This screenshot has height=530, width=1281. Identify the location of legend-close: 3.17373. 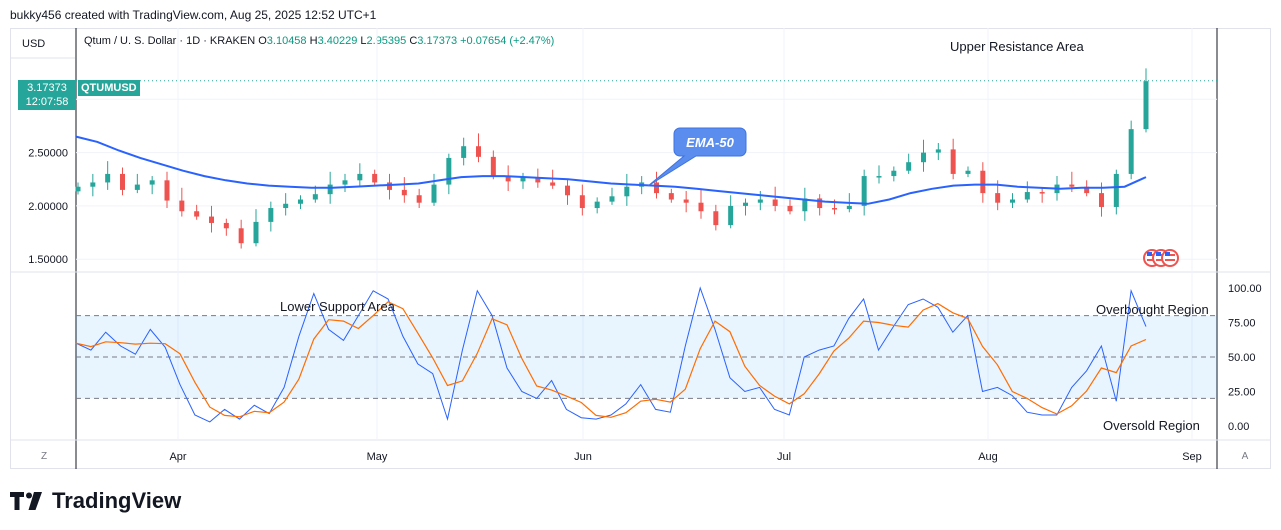
(437, 41).